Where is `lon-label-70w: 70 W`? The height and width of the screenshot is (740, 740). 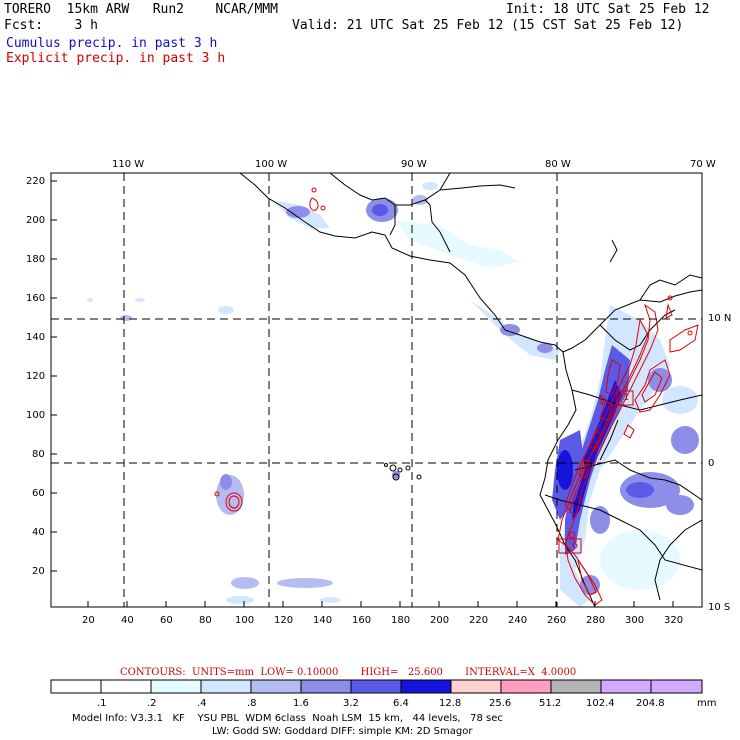
lon-label-70w: 70 W is located at coordinates (703, 164).